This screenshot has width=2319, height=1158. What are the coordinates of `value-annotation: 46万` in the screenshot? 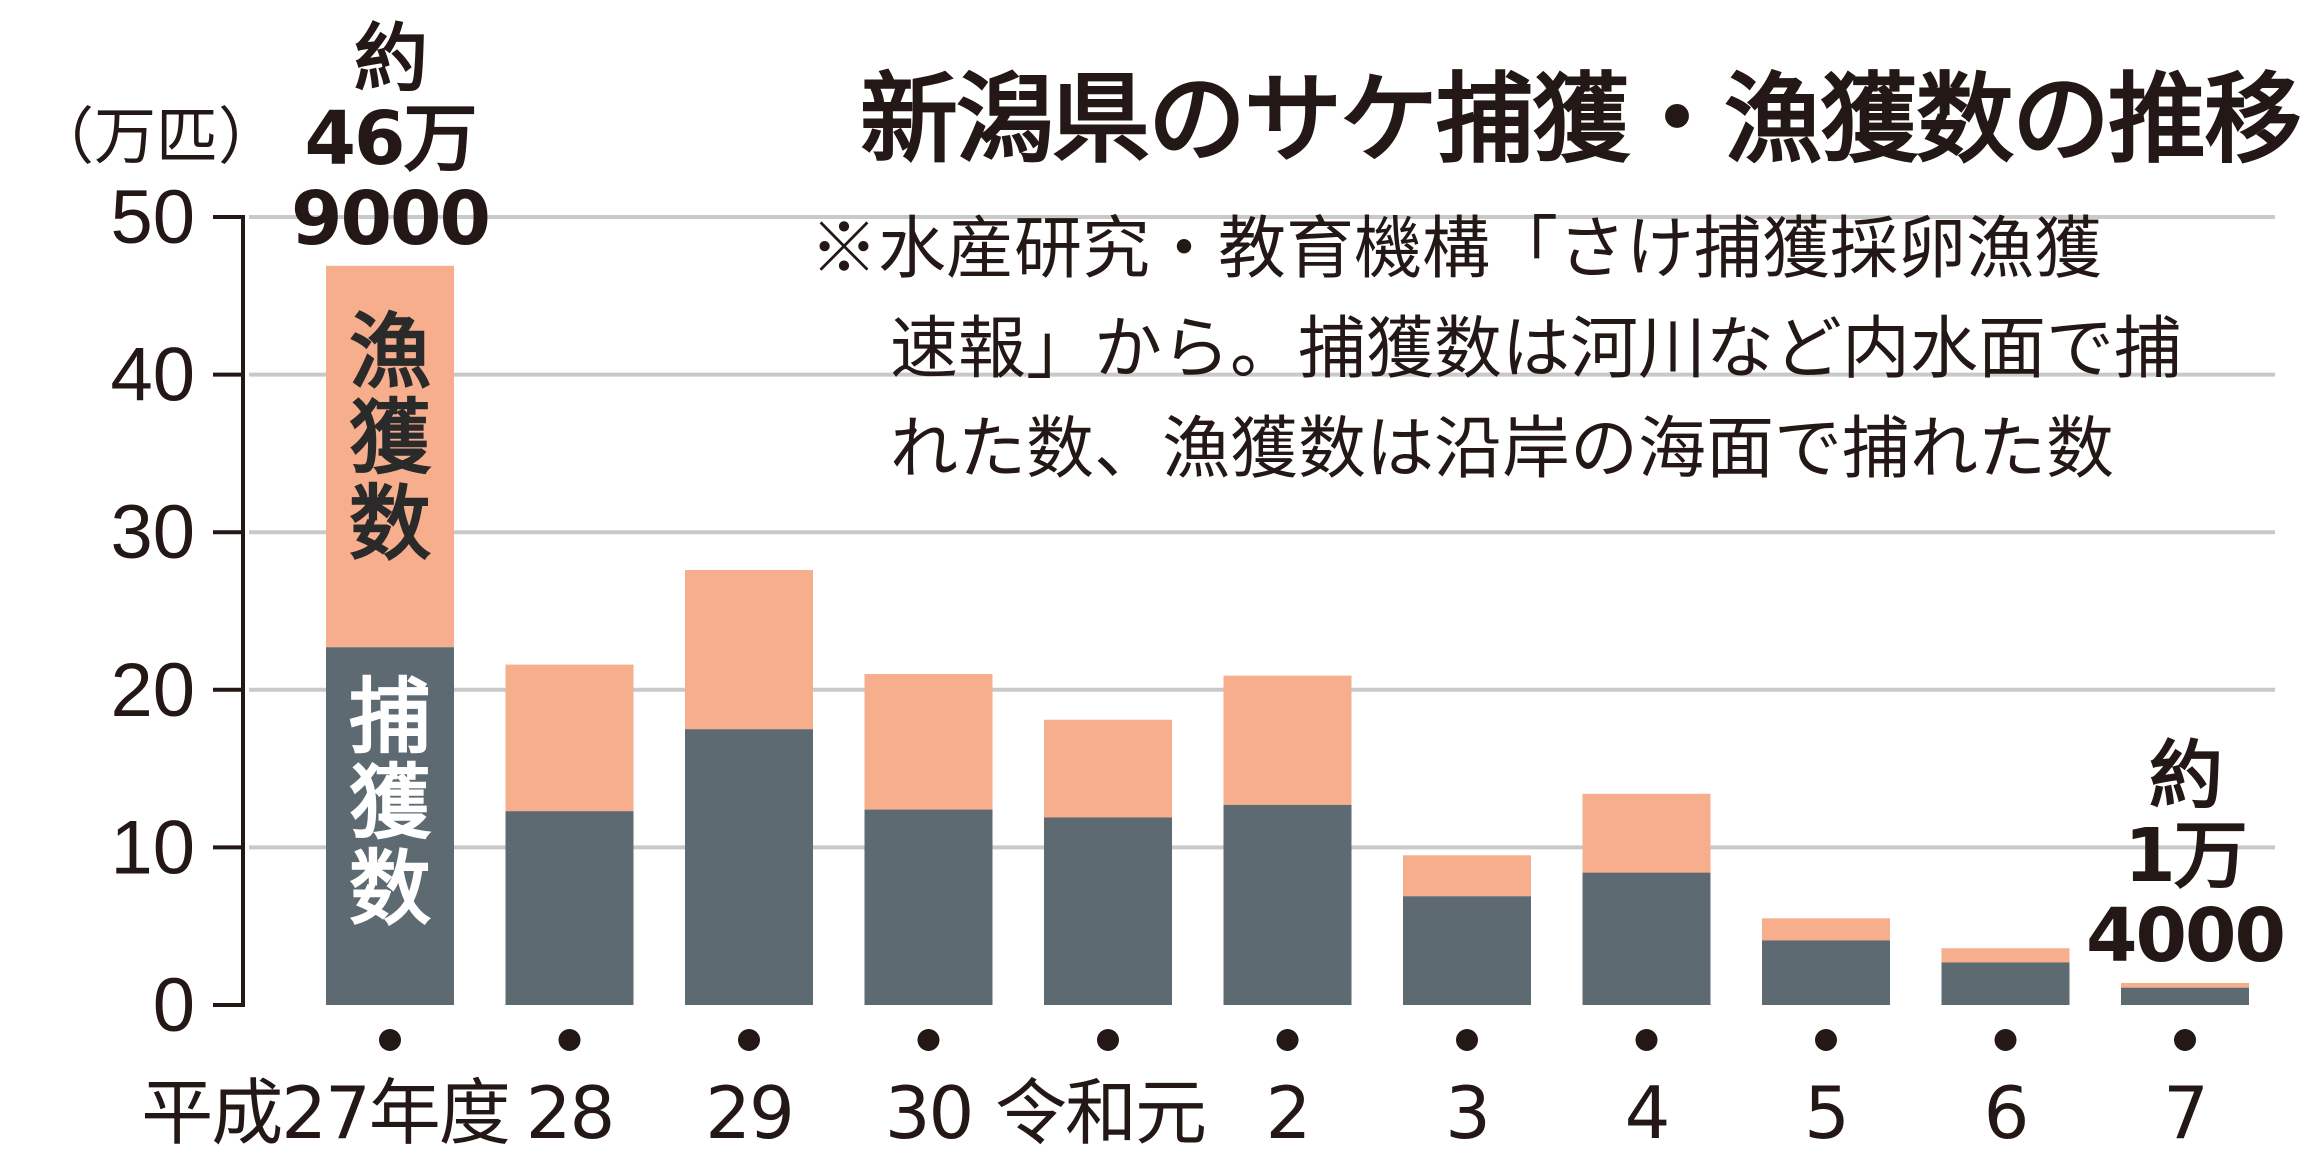 It's located at (390, 139).